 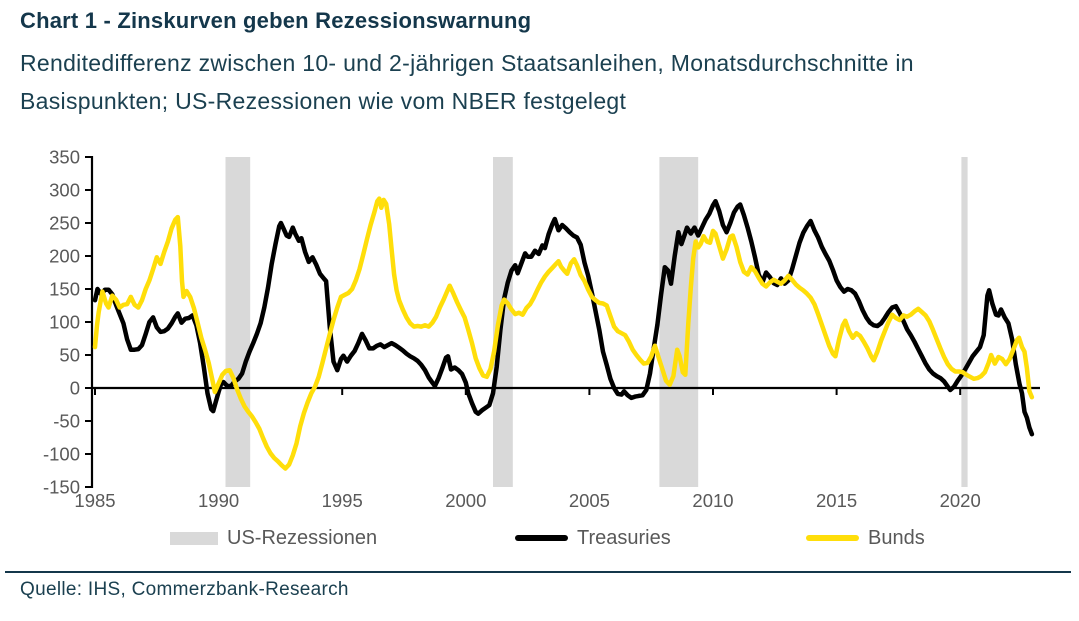 What do you see at coordinates (64, 322) in the screenshot?
I see `y-tick-label: 100` at bounding box center [64, 322].